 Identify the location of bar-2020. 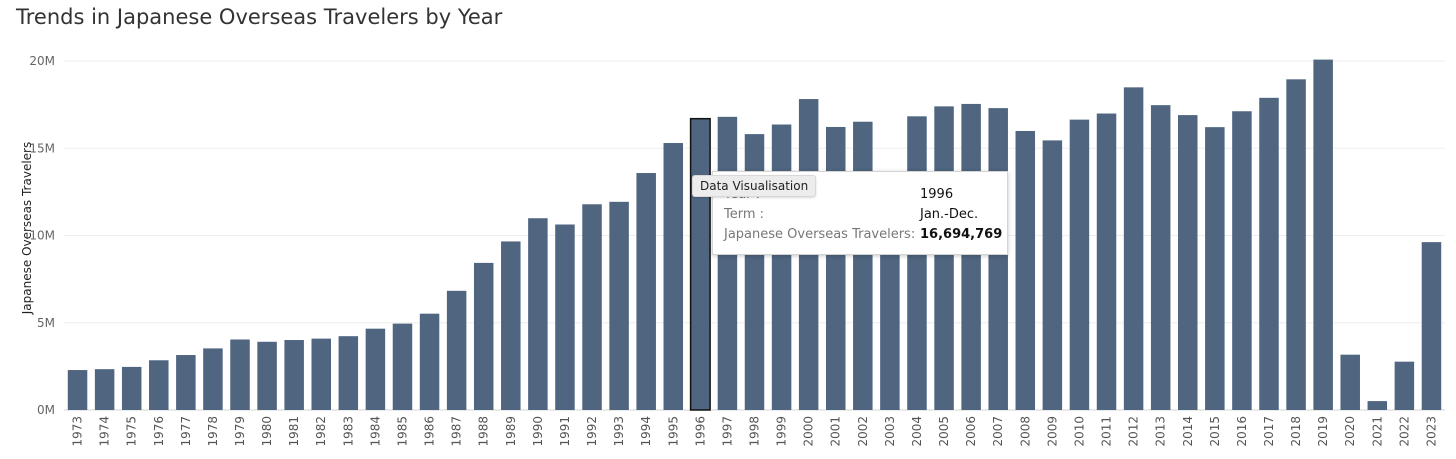
(1350, 382).